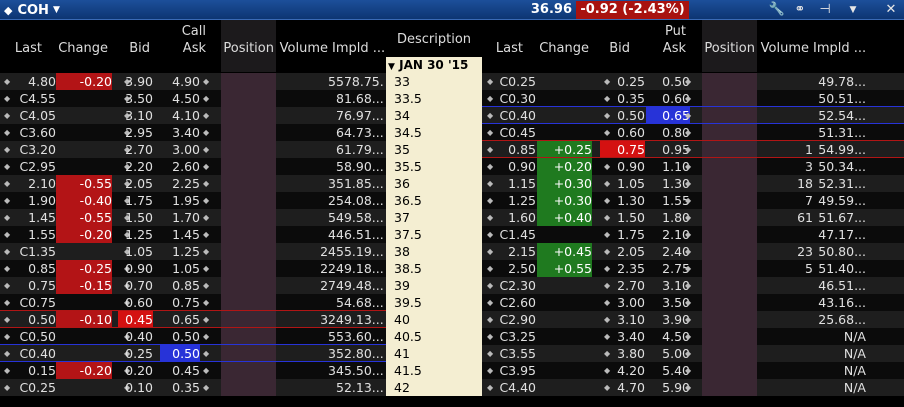 Image resolution: width=904 pixels, height=407 pixels. What do you see at coordinates (37, 302) in the screenshot?
I see `call-last: C0.75` at bounding box center [37, 302].